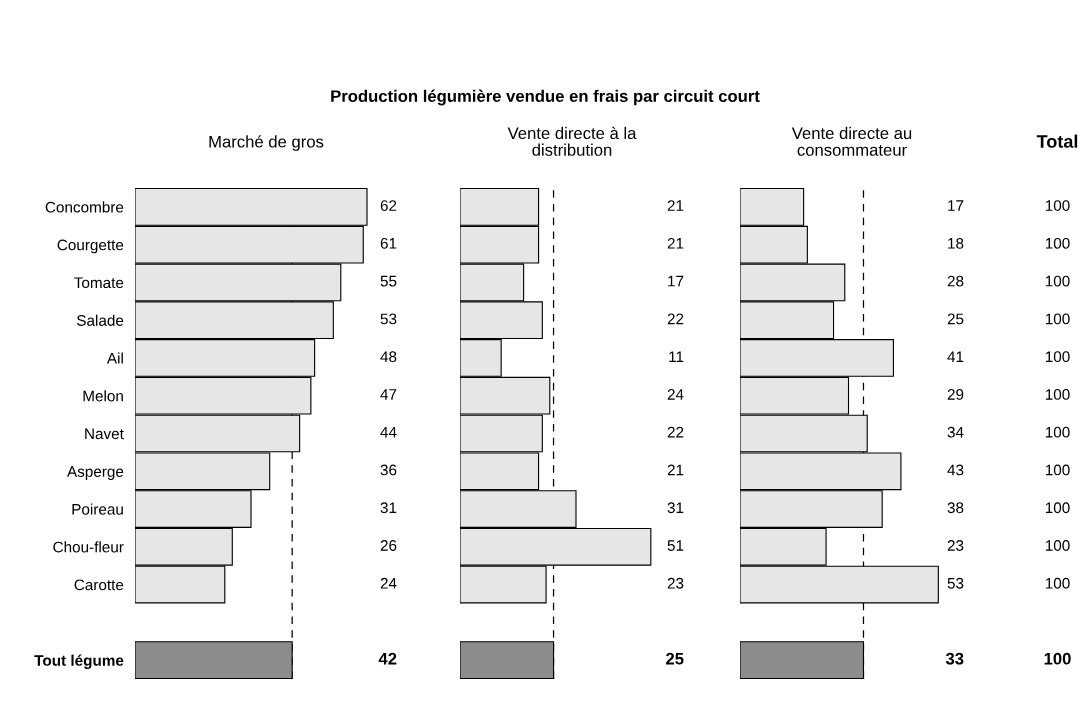 The width and height of the screenshot is (1091, 711). What do you see at coordinates (955, 432) in the screenshot?
I see `data-label: 34` at bounding box center [955, 432].